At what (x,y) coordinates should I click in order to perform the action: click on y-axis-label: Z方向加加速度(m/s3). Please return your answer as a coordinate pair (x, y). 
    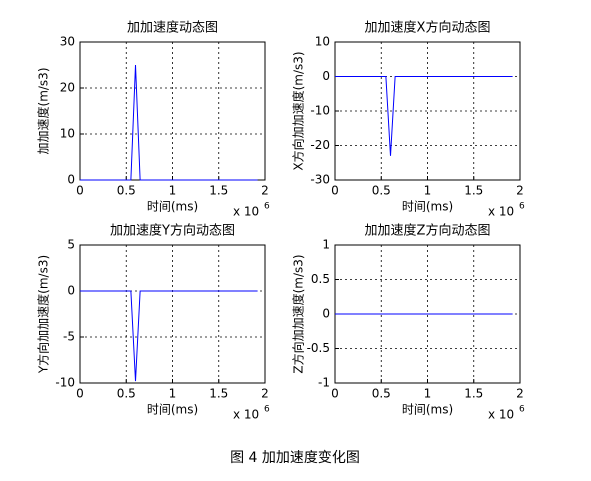
    Looking at the image, I should click on (298, 313).